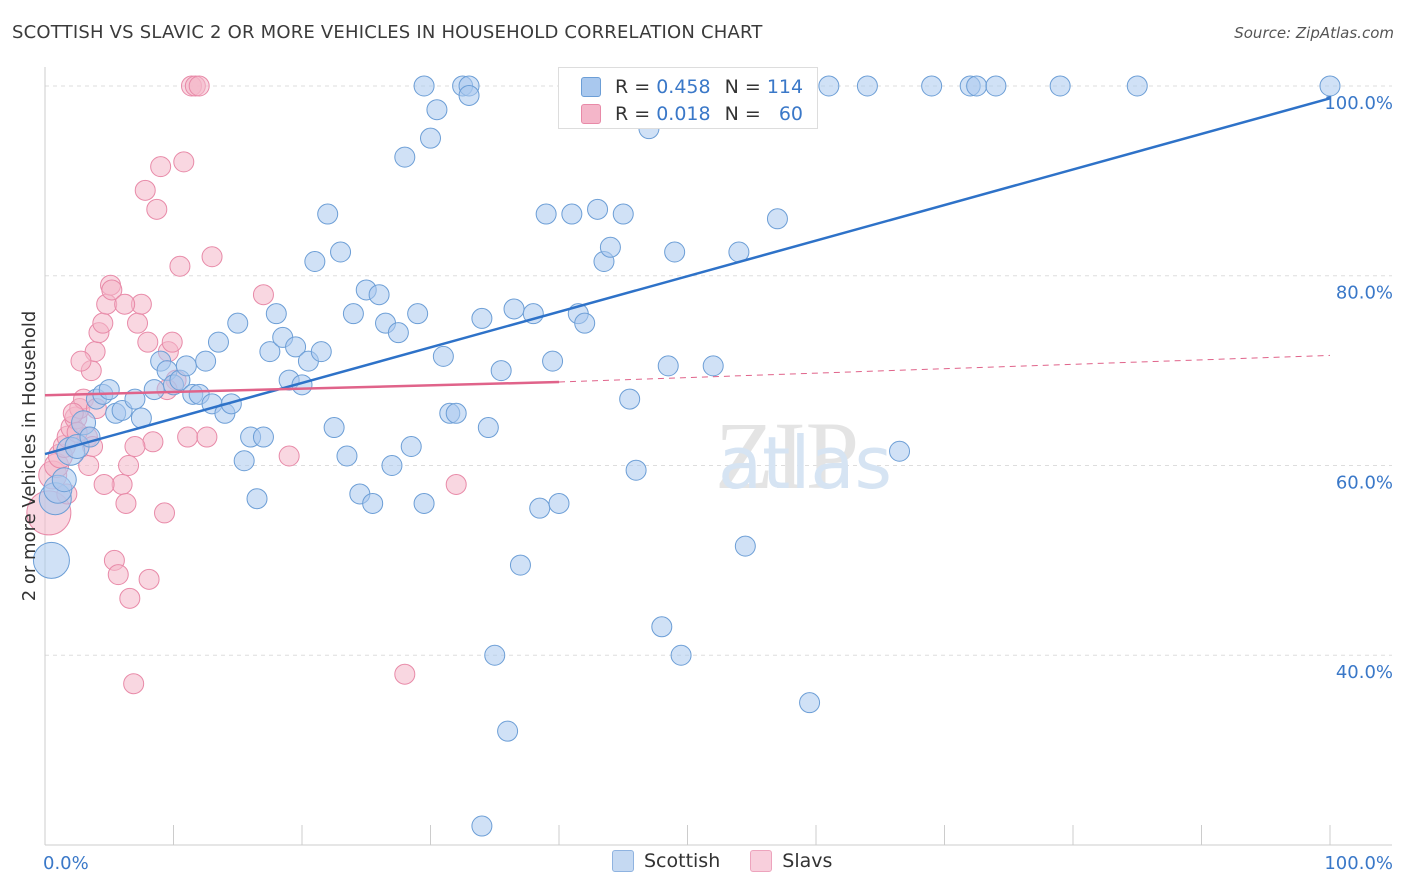 This screenshot has height=892, width=1406. Describe the element at coordinates (683, 114) in the screenshot. I see `slavs-r-value: 0.018` at that location.